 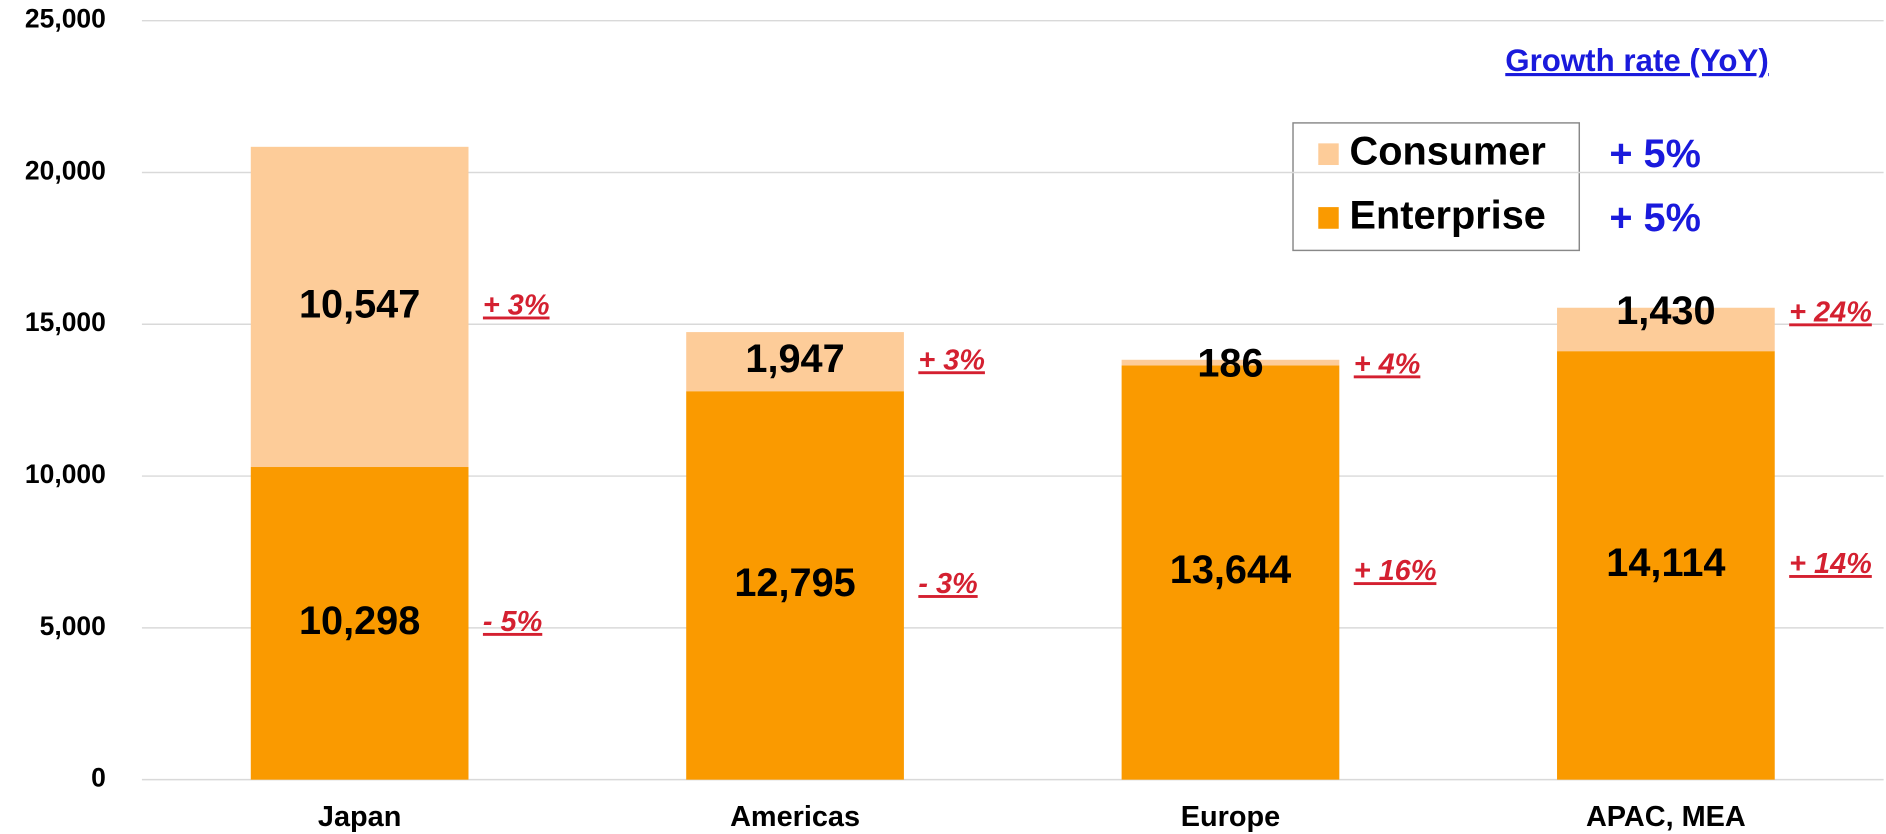 I want to click on y-tick-label: 25,000, so click(x=65, y=19).